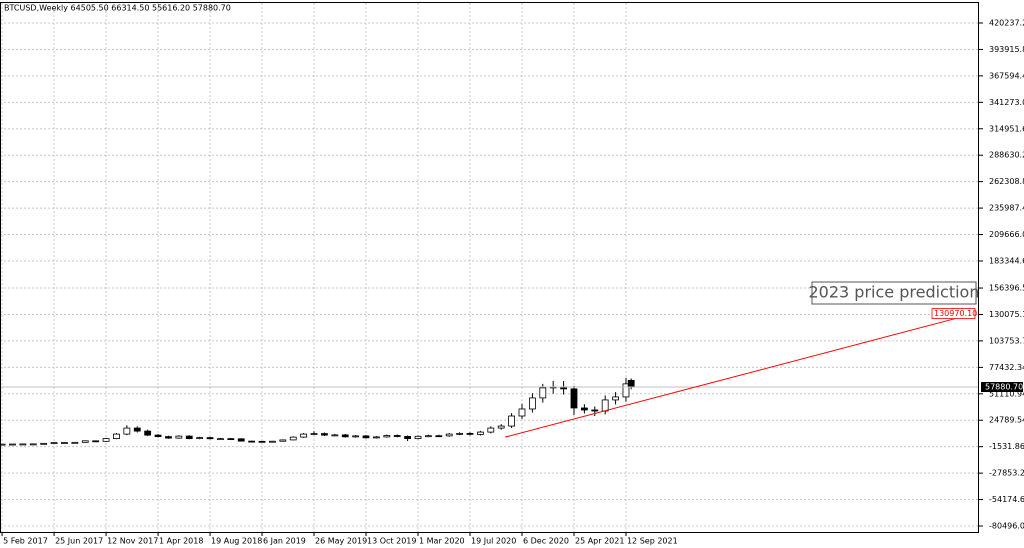 The width and height of the screenshot is (1024, 548). What do you see at coordinates (1006, 260) in the screenshot?
I see `y-tick-label: 183344.64` at bounding box center [1006, 260].